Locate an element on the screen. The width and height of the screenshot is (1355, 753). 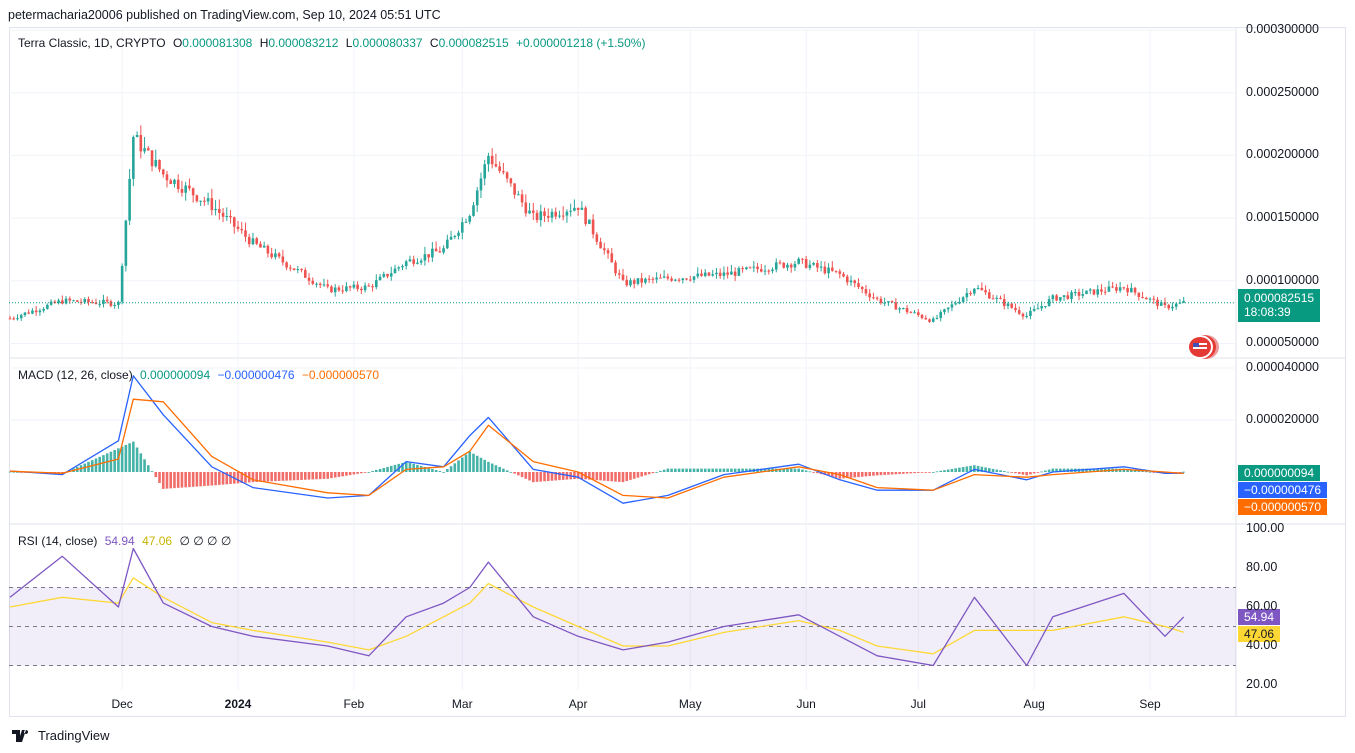
x-tick-label: Aug is located at coordinates (1034, 704).